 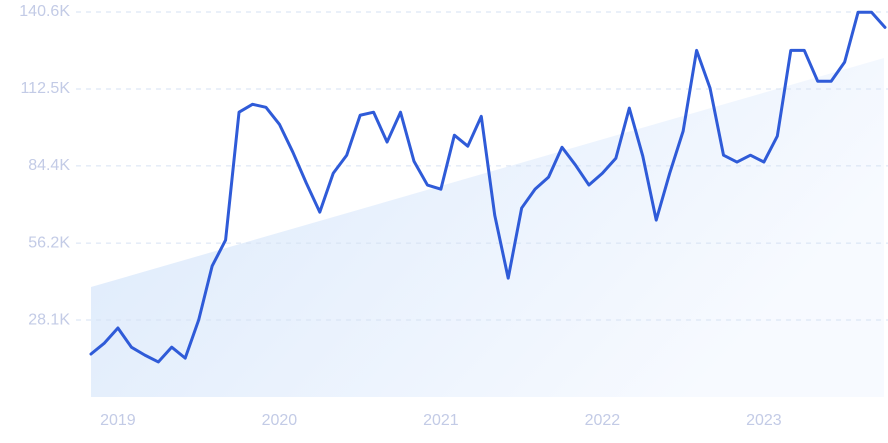 I want to click on y-tick-label: 84.4K, so click(x=49, y=165).